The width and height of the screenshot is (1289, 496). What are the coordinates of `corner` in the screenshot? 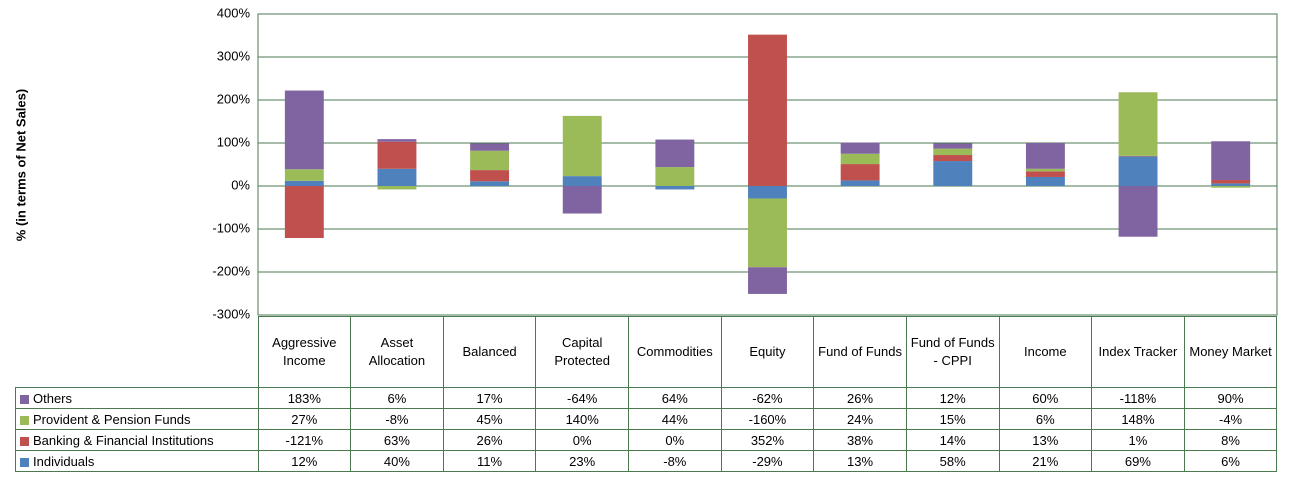 It's located at (137, 352).